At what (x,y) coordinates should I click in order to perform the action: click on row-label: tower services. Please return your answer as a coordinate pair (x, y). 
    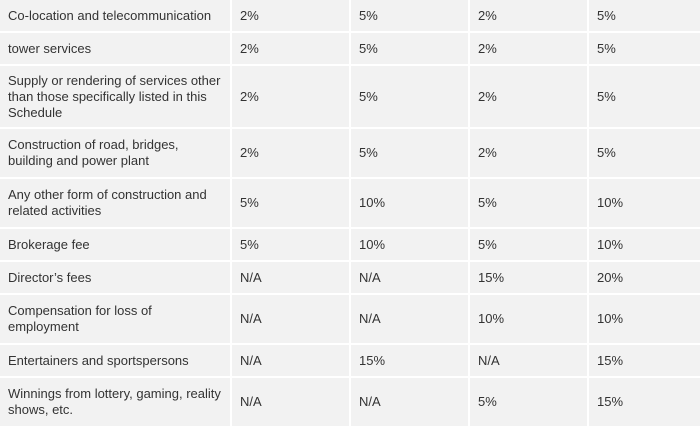
    Looking at the image, I should click on (115, 48).